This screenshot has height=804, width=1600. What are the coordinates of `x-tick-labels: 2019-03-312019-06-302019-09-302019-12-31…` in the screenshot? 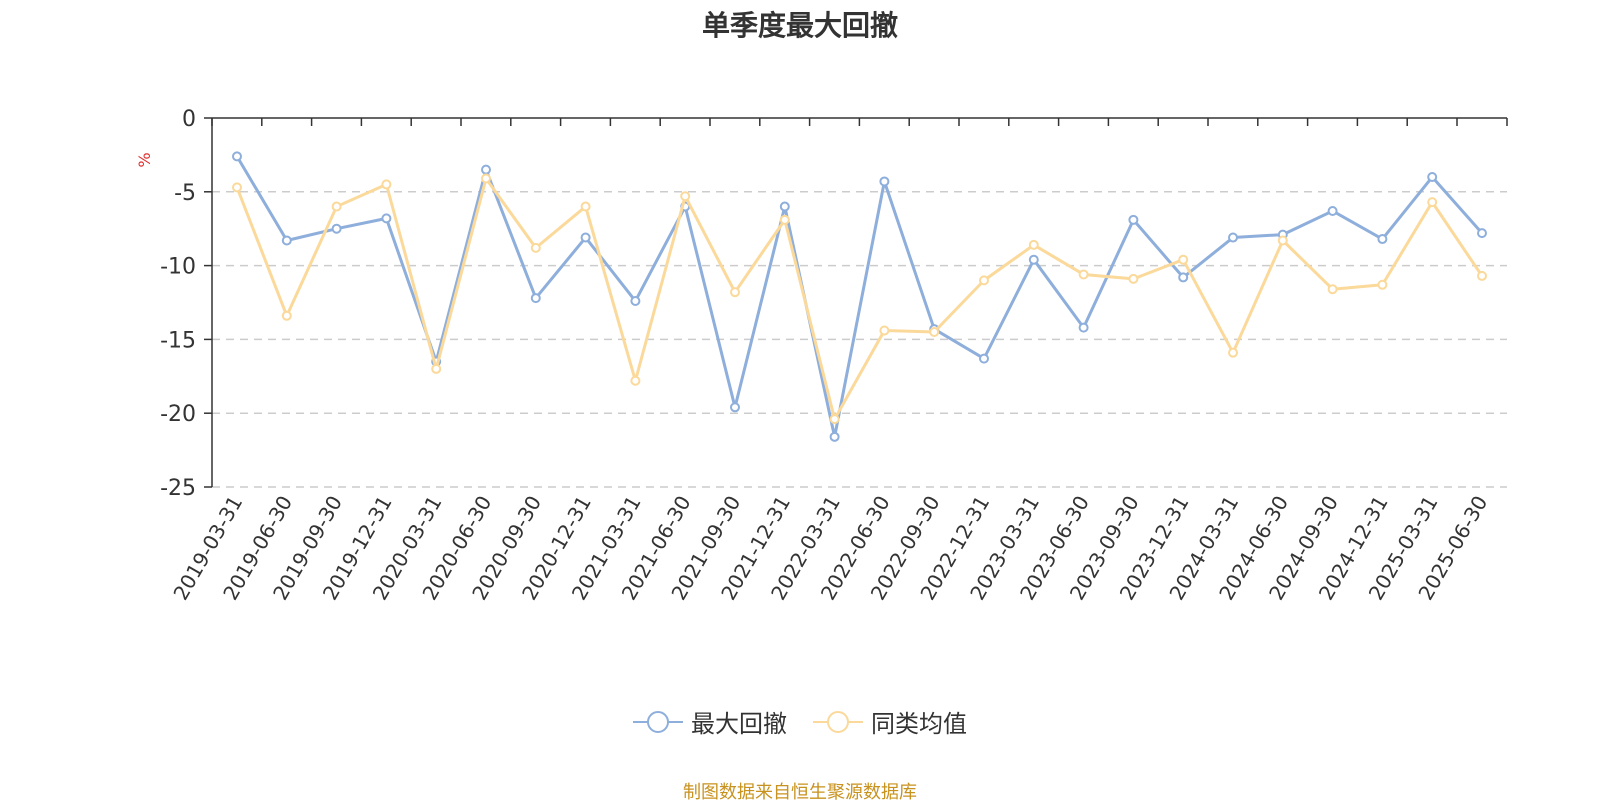 It's located at (830, 547).